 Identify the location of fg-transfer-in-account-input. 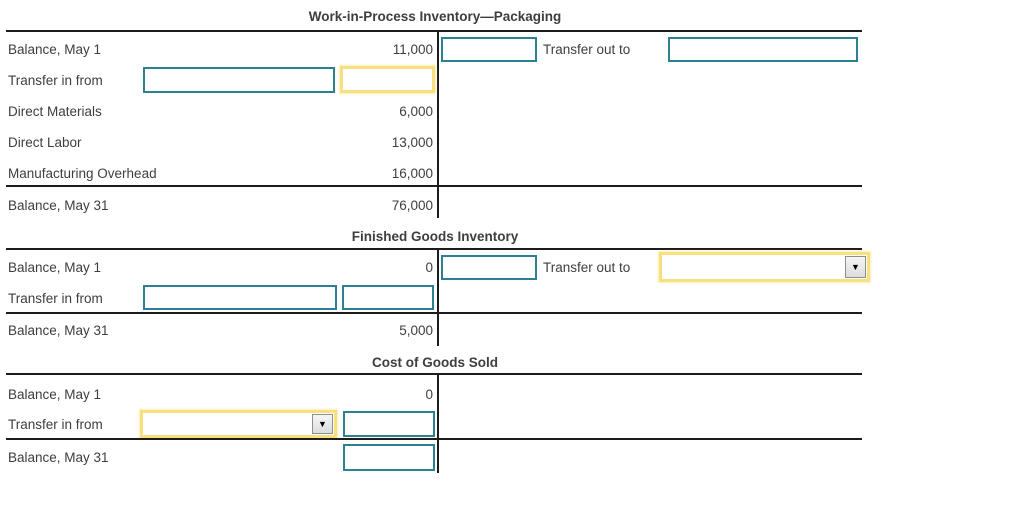
(240, 297).